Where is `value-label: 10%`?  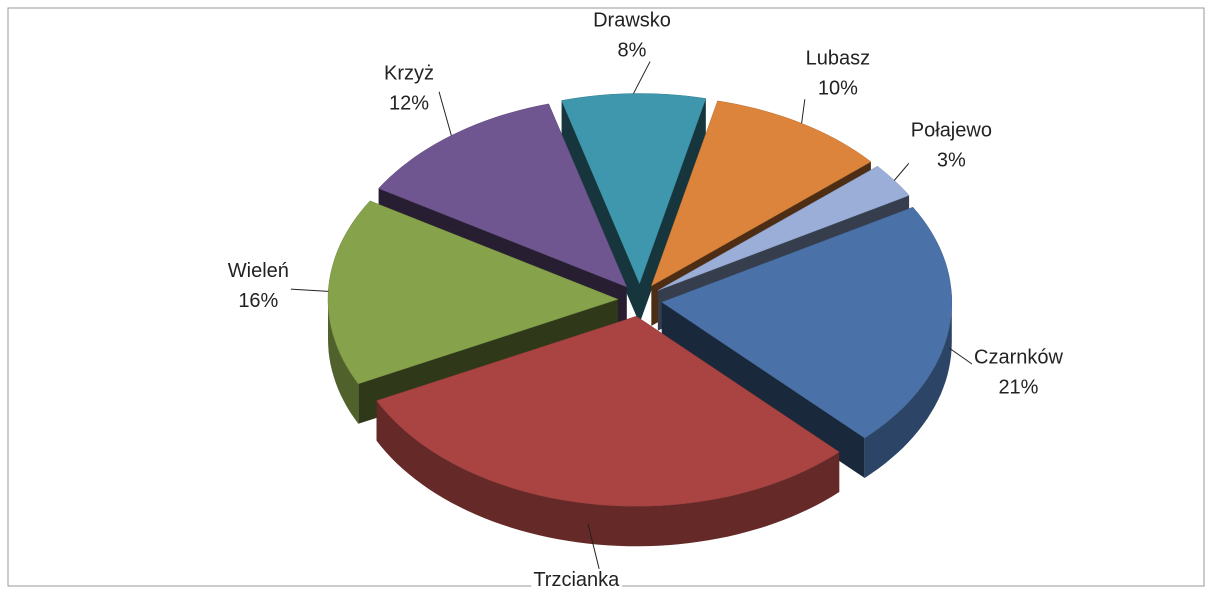
value-label: 10% is located at coordinates (838, 88).